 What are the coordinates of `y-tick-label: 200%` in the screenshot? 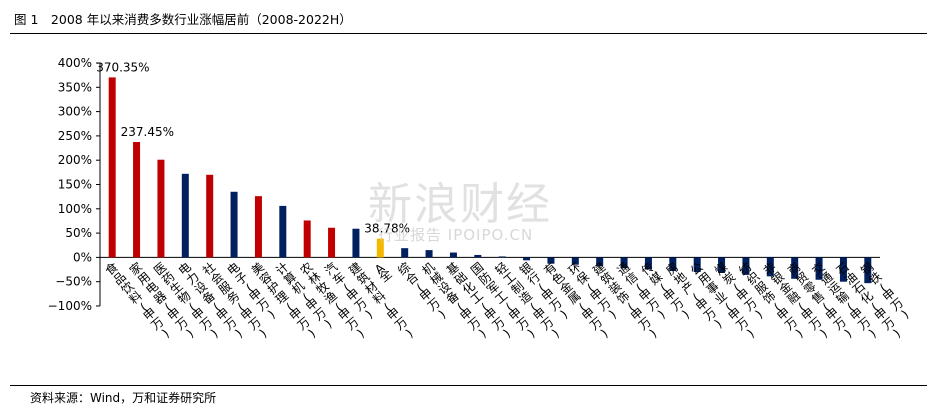 It's located at (75, 160).